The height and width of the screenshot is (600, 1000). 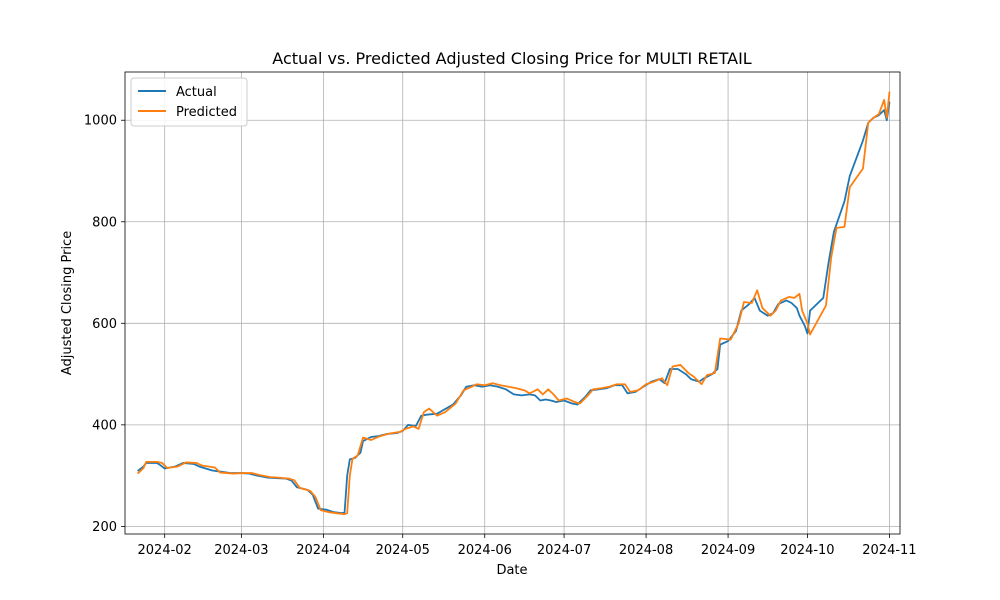 What do you see at coordinates (807, 550) in the screenshot?
I see `x-tick-label: 2024-10` at bounding box center [807, 550].